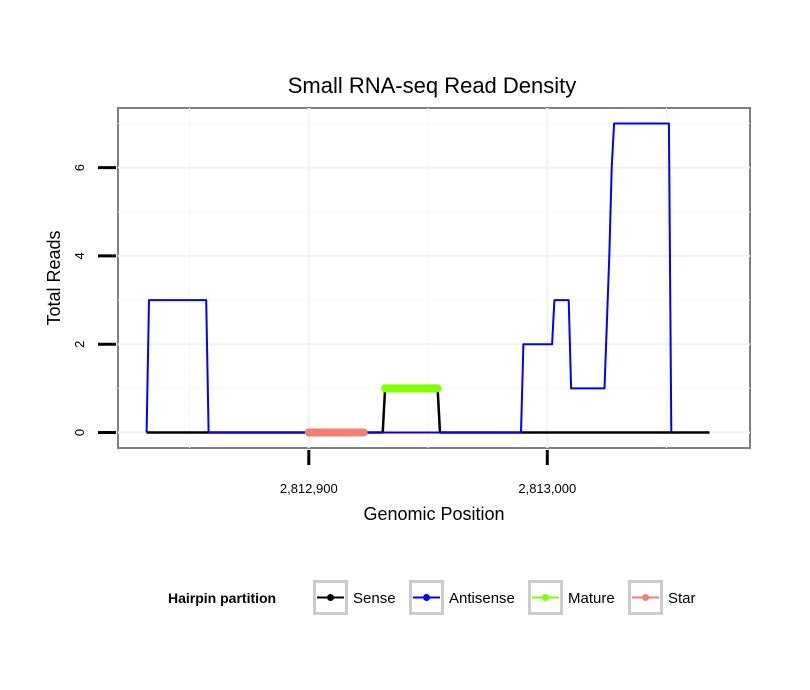 The image size is (810, 690). I want to click on chart-title: Small RNA-seq Read Density, so click(432, 85).